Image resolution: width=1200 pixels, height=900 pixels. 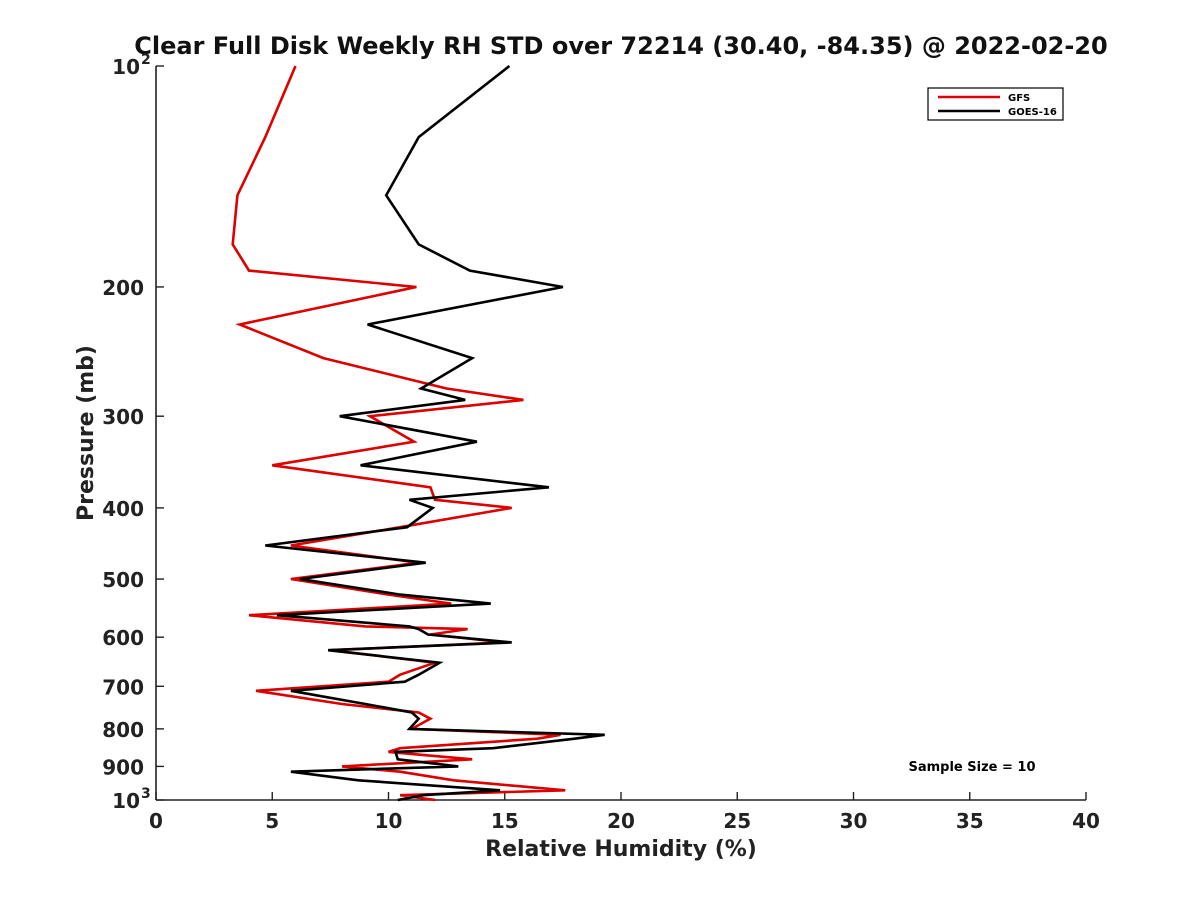 What do you see at coordinates (1086, 821) in the screenshot?
I see `x-tick-label: 40` at bounding box center [1086, 821].